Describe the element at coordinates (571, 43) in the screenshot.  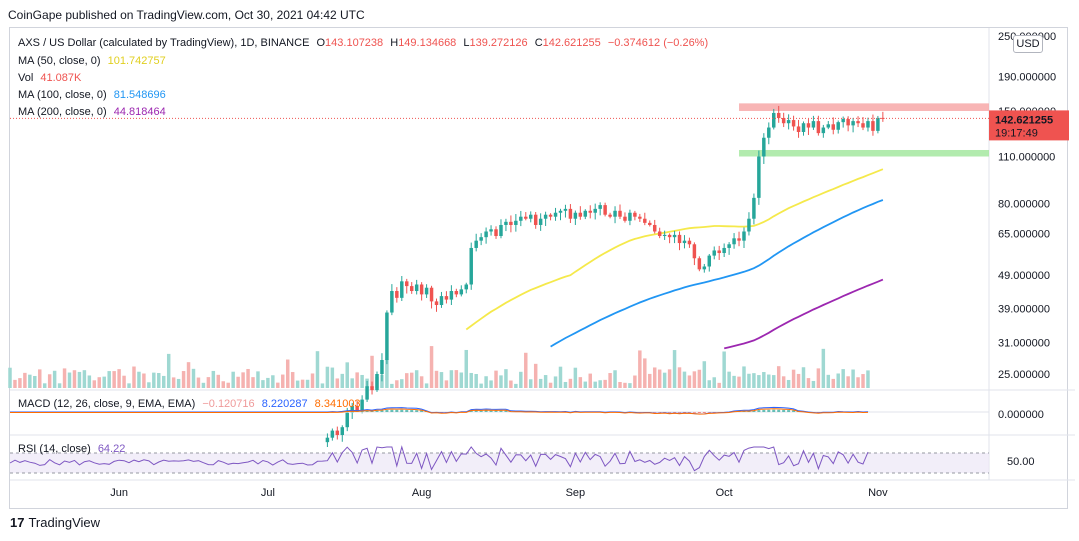
I see `legend-c-value: 142.621255` at that location.